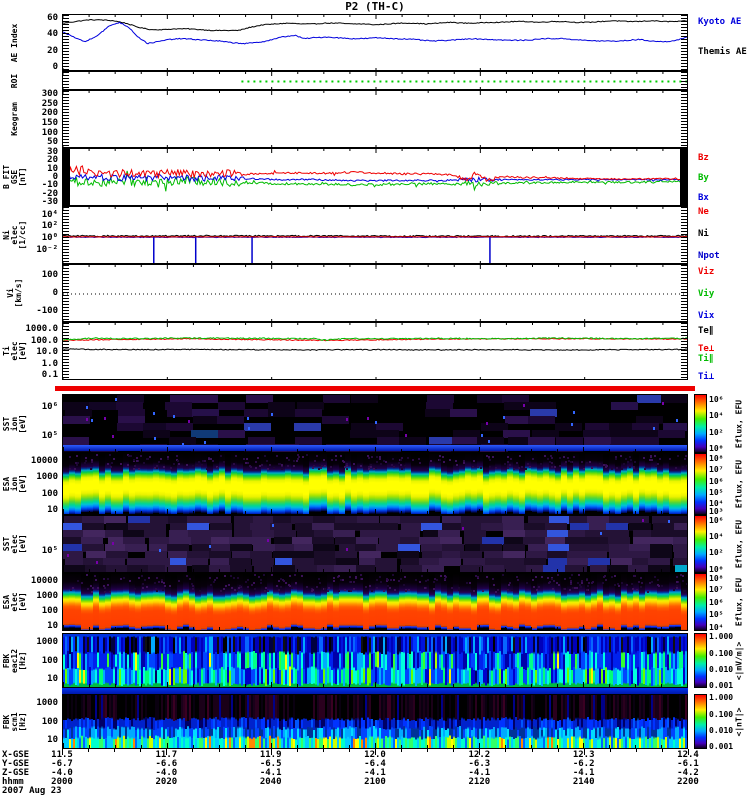 This screenshot has width=750, height=800. Describe the element at coordinates (16, 755) in the screenshot. I see `x-axis-row-label-XGSE: X-GSE` at that location.